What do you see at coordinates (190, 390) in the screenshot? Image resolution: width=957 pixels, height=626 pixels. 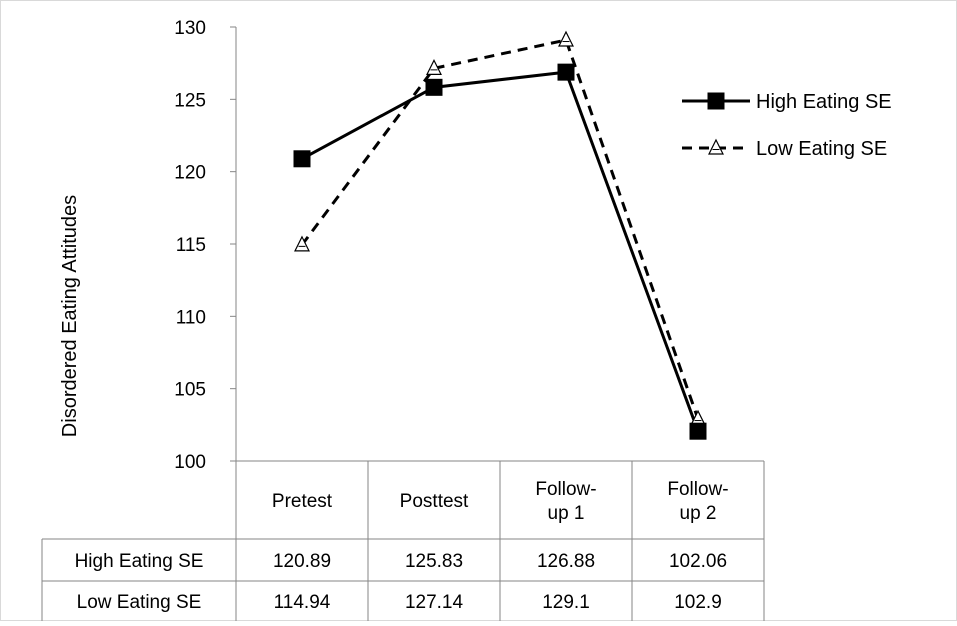 I see `y-tick-label: 105` at bounding box center [190, 390].